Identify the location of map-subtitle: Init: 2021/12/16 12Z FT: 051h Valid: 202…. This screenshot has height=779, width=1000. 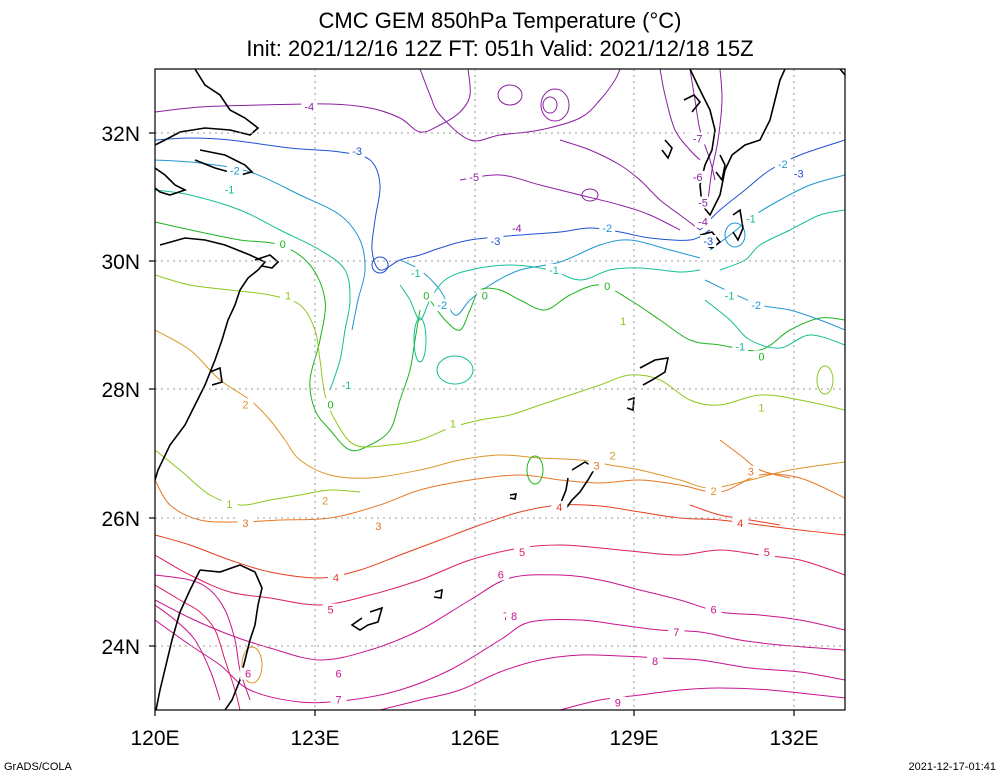
(500, 48).